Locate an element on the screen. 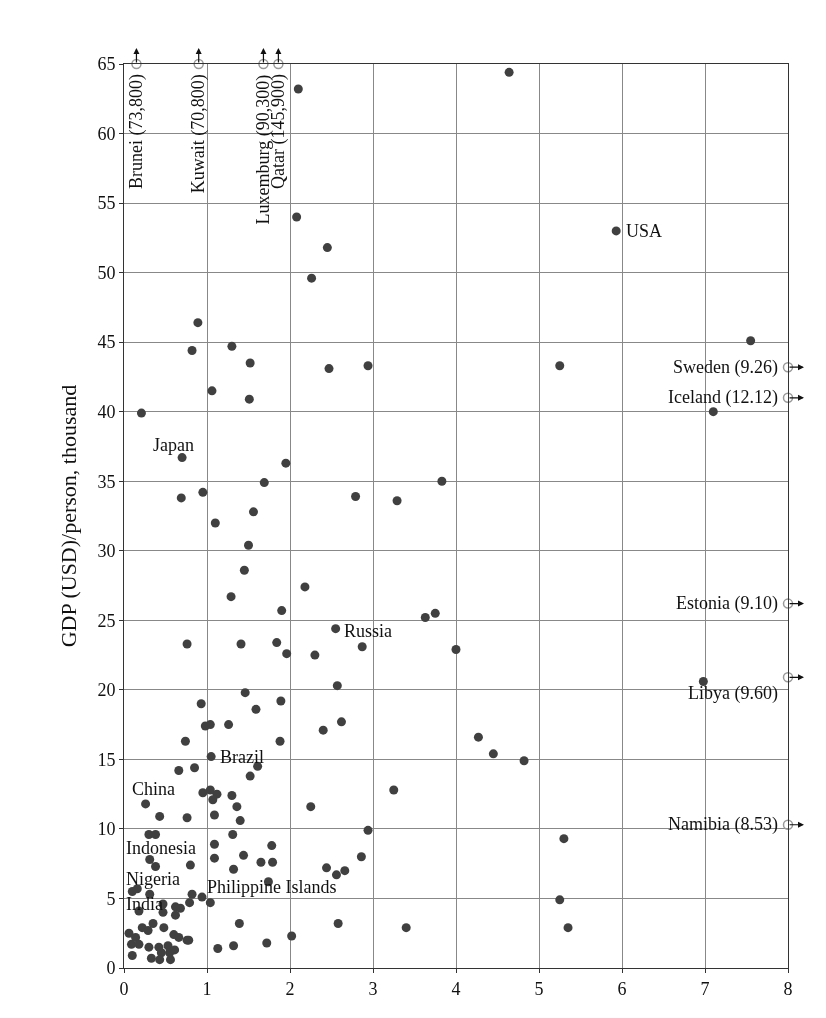 The width and height of the screenshot is (826, 1018). x-tick-label: 2 is located at coordinates (290, 988).